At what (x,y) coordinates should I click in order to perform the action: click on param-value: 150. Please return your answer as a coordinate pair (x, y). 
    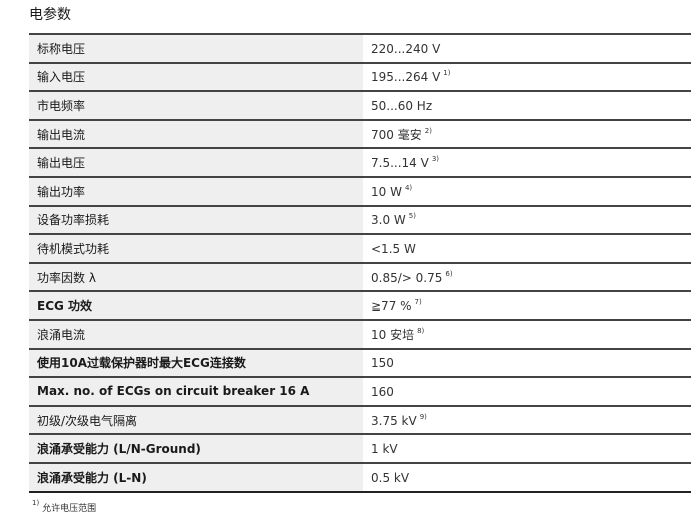
    Looking at the image, I should click on (527, 362).